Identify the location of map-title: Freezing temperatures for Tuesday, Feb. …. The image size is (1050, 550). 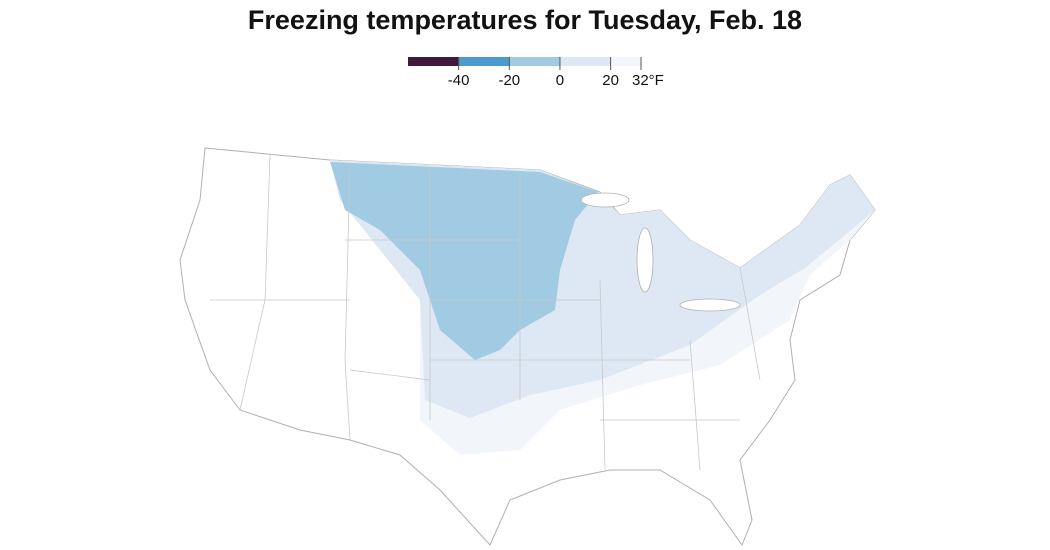
(525, 20).